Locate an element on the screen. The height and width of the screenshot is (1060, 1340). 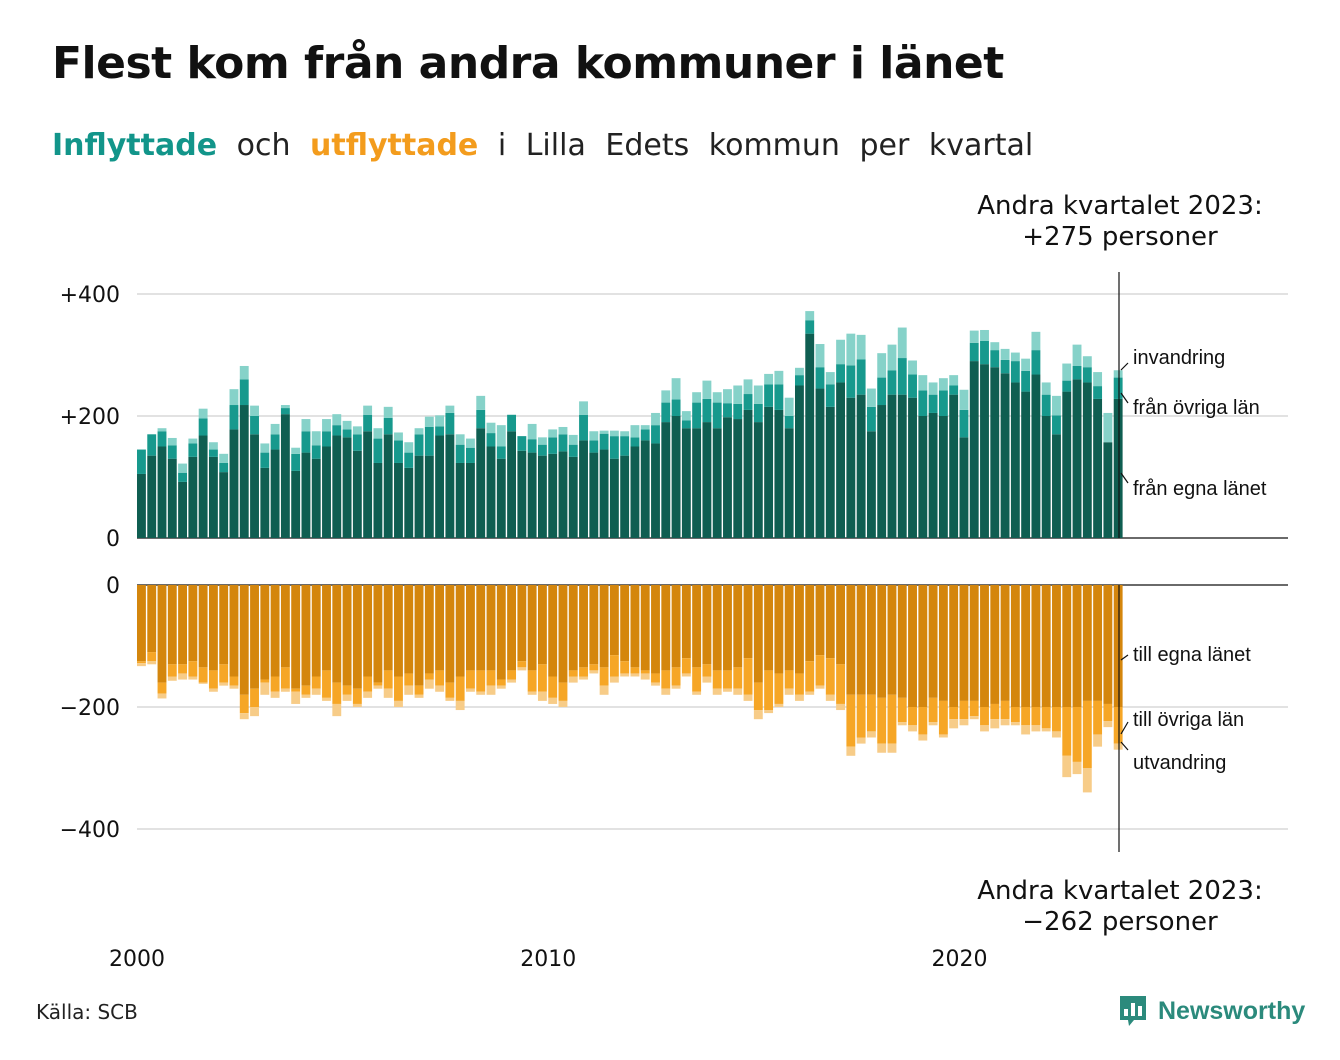
subtitle-word: i is located at coordinates (502, 145).